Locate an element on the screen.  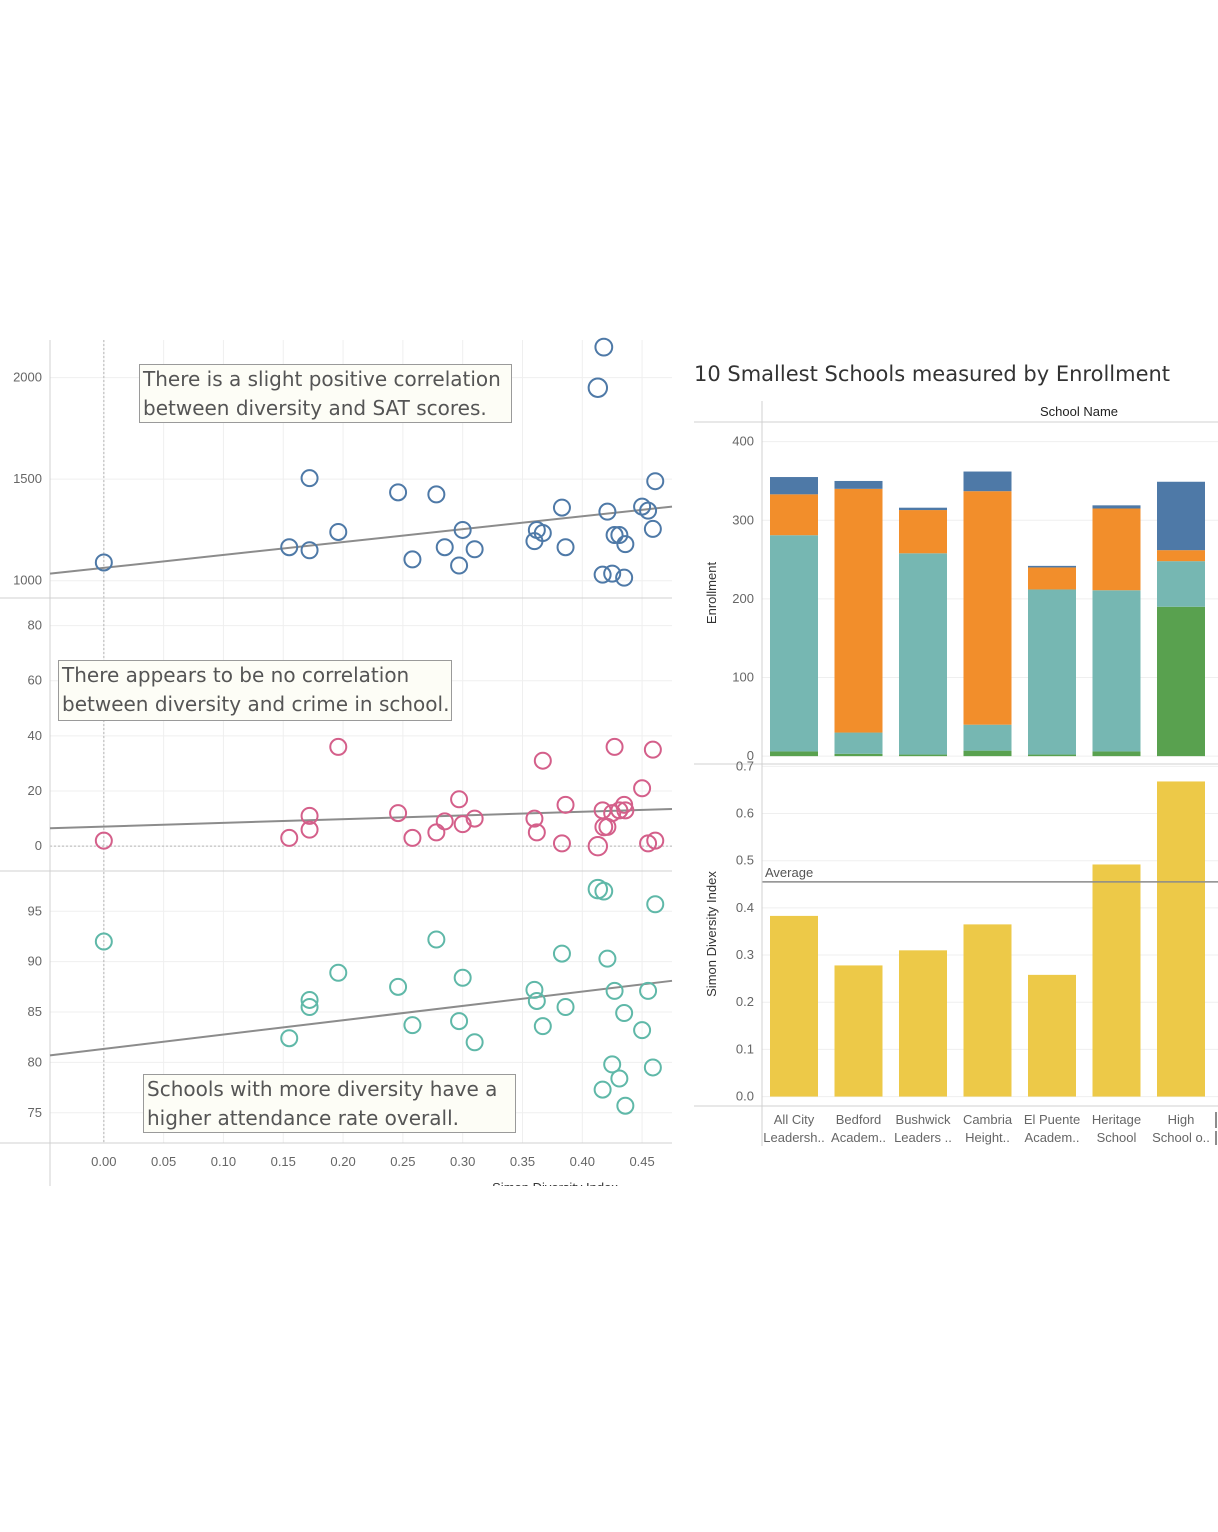
x-tick-label: 0.20 is located at coordinates (342, 1161).